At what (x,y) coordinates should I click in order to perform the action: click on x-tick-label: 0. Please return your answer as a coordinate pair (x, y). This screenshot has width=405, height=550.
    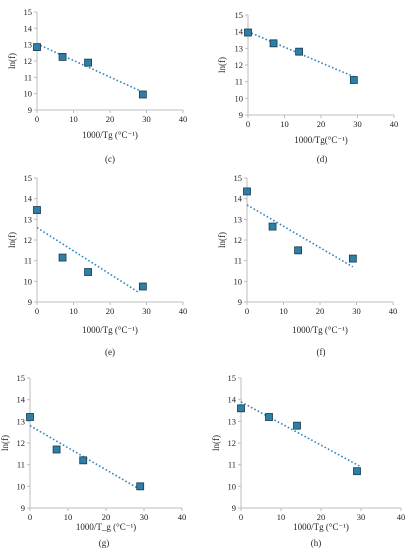
    Looking at the image, I should click on (30, 517).